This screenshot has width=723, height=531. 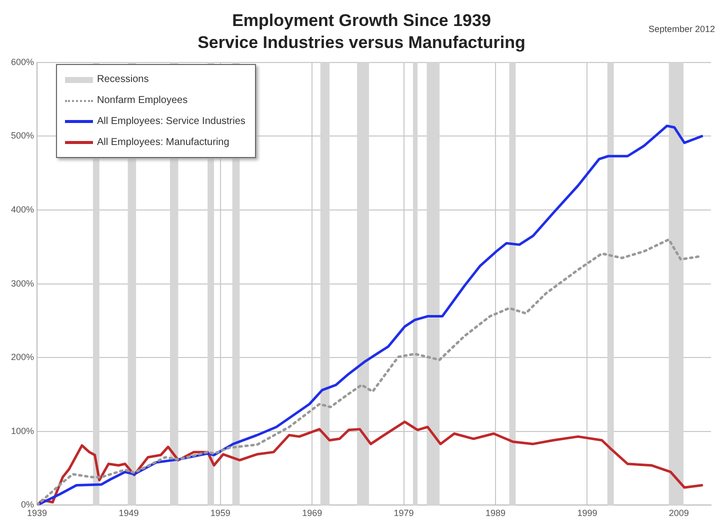 What do you see at coordinates (678, 513) in the screenshot?
I see `x-tick-label: 2009` at bounding box center [678, 513].